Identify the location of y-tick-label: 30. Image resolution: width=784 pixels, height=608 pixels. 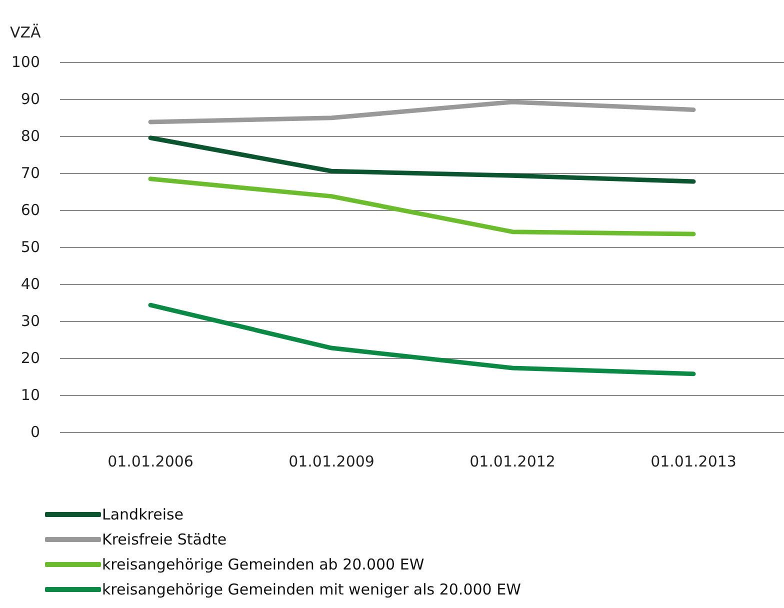
(30, 321).